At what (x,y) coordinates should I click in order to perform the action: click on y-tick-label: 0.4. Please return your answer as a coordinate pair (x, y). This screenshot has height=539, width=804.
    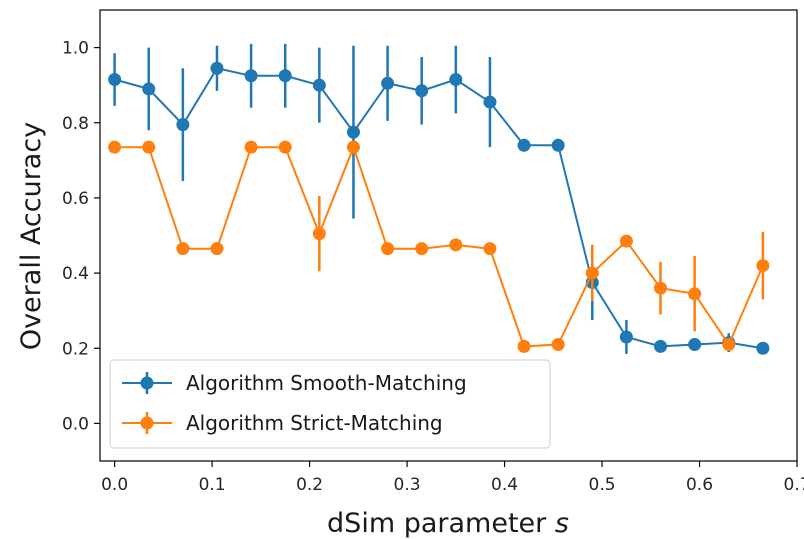
    Looking at the image, I should click on (75, 274).